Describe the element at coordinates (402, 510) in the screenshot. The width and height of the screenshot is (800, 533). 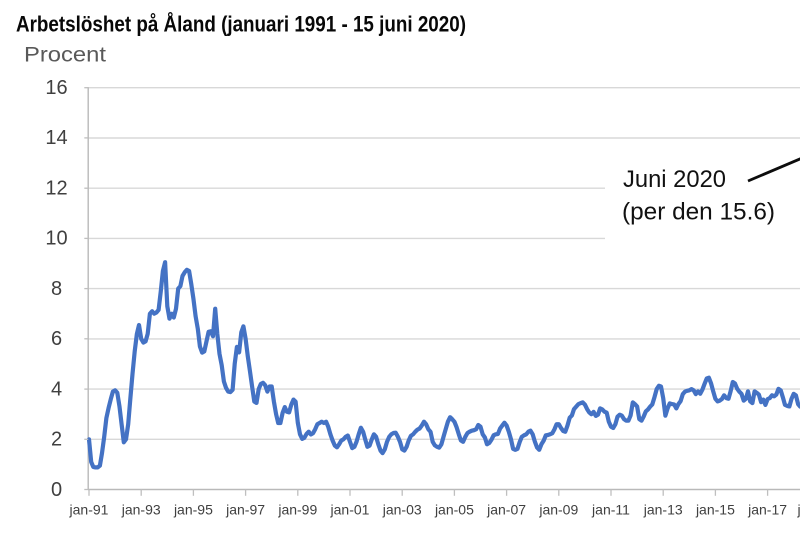
I see `svg-text: jan-03` at that location.